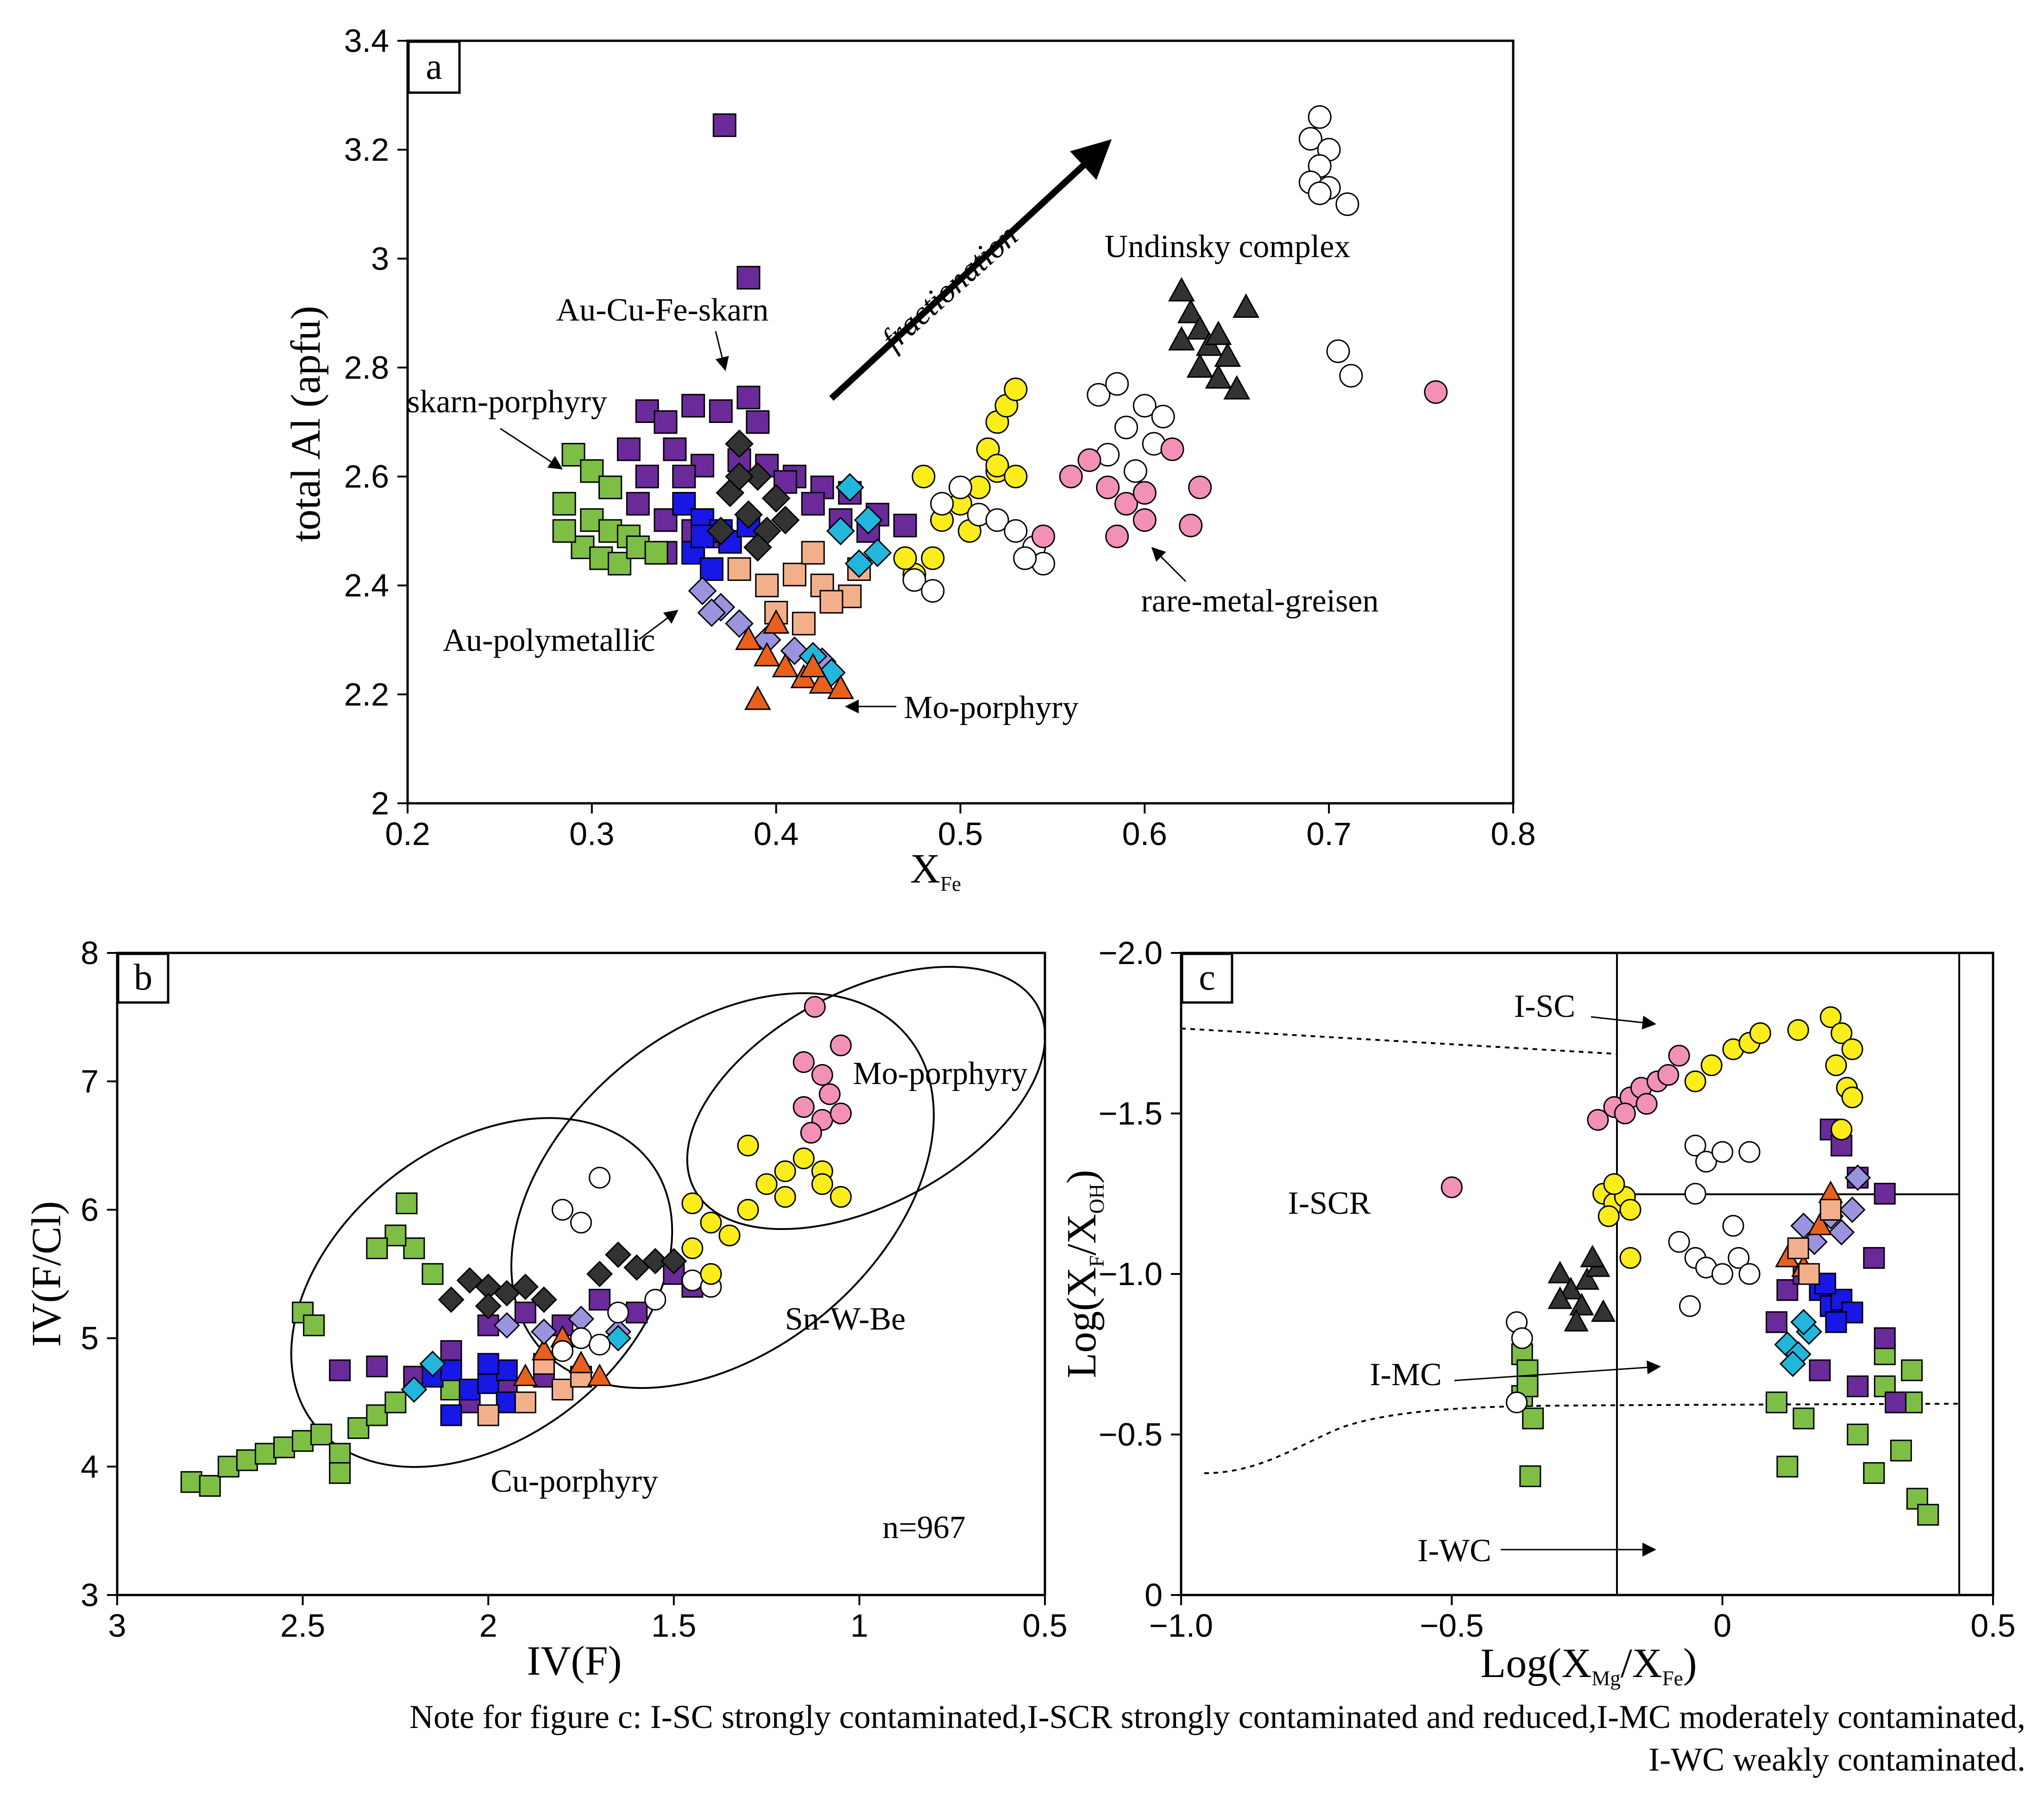  What do you see at coordinates (143, 978) in the screenshot?
I see `panel-b-letter-box` at bounding box center [143, 978].